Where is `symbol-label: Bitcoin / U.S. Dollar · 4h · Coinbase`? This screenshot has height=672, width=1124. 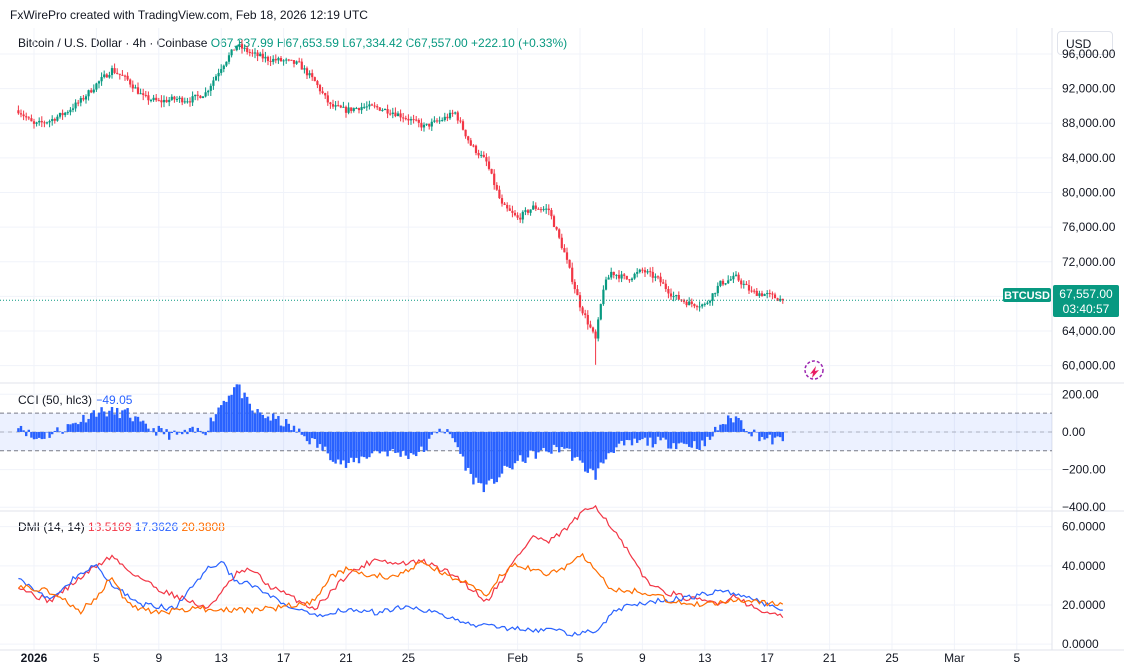 symbol-label: Bitcoin / U.S. Dollar · 4h · Coinbase is located at coordinates (113, 43).